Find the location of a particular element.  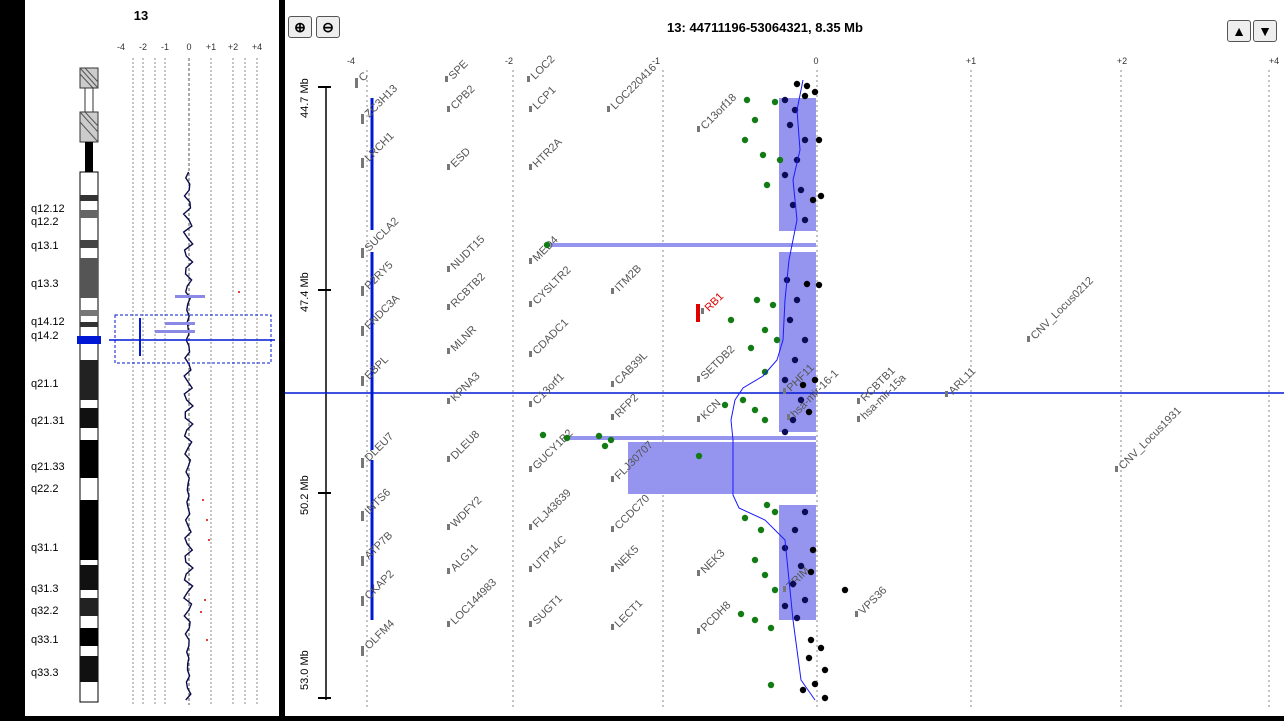

position-label: 47.4 Mb is located at coordinates (305, 292).